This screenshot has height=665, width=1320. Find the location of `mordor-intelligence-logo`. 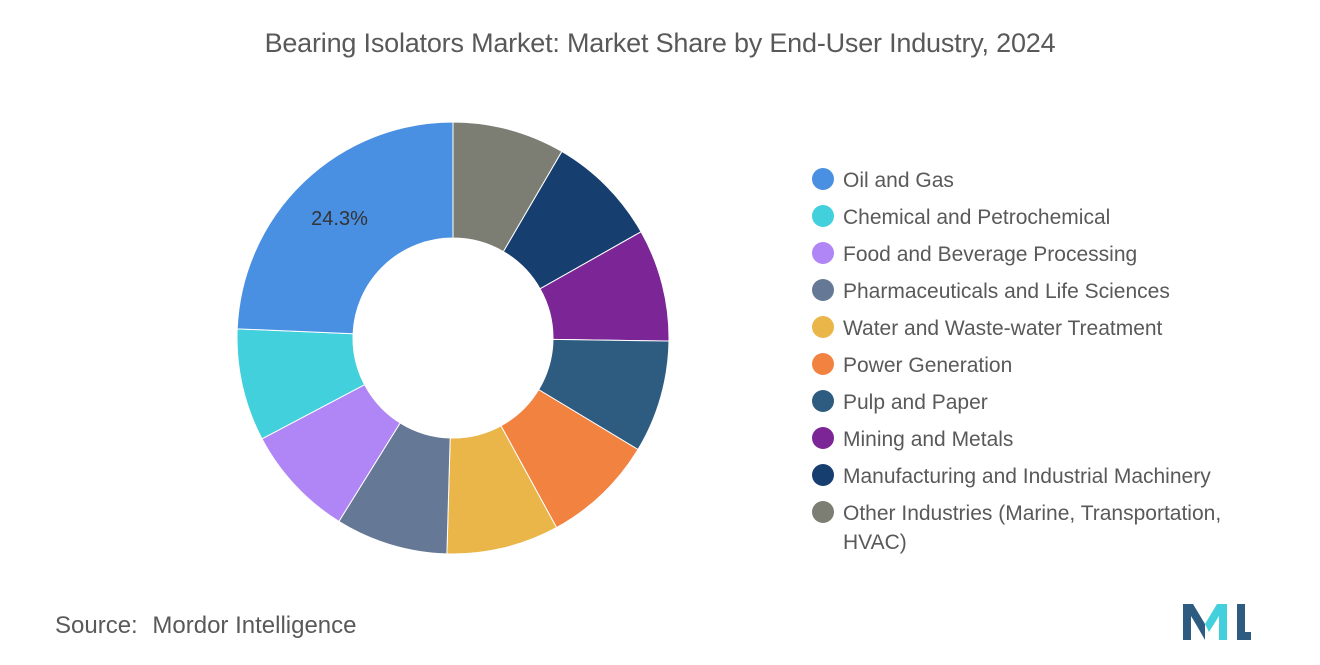

mordor-intelligence-logo is located at coordinates (1217, 622).